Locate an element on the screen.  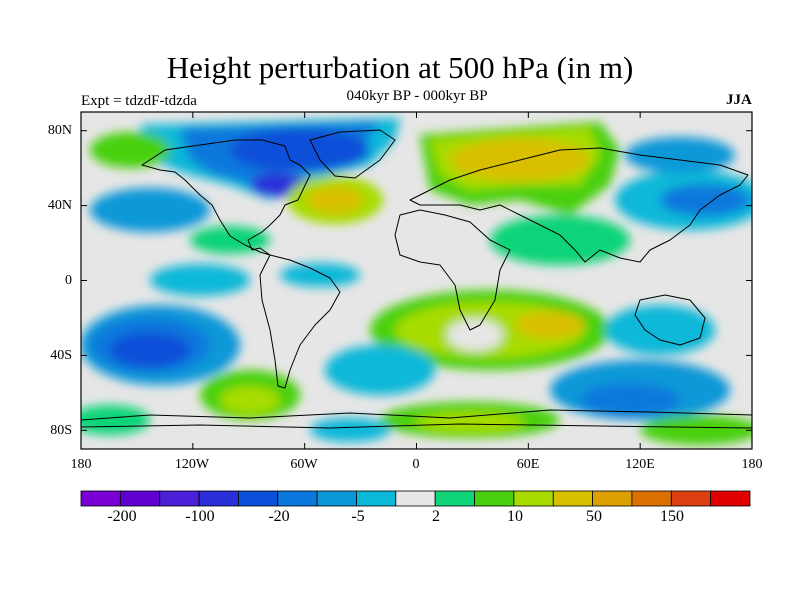
lon-label-120e: 120E is located at coordinates (640, 464).